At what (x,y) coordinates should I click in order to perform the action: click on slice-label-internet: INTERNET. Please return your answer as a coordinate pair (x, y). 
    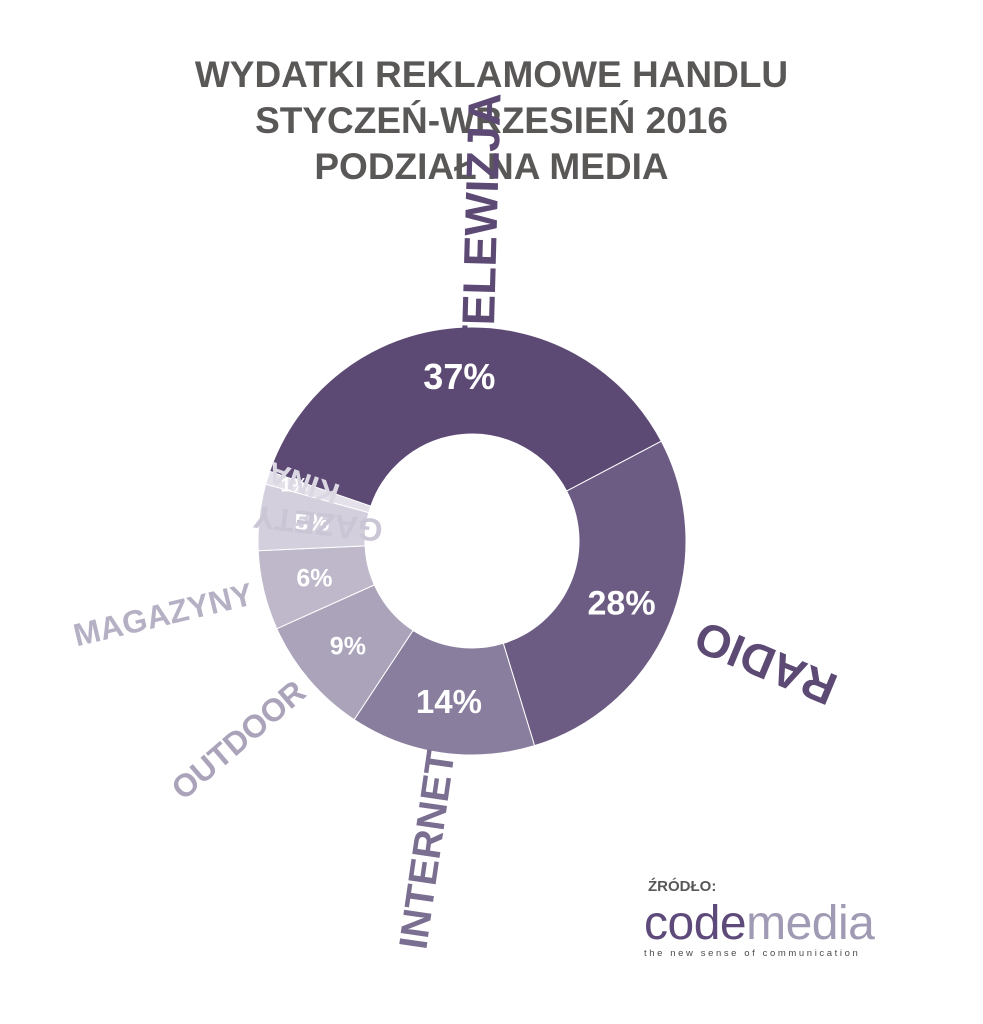
    Looking at the image, I should click on (427, 850).